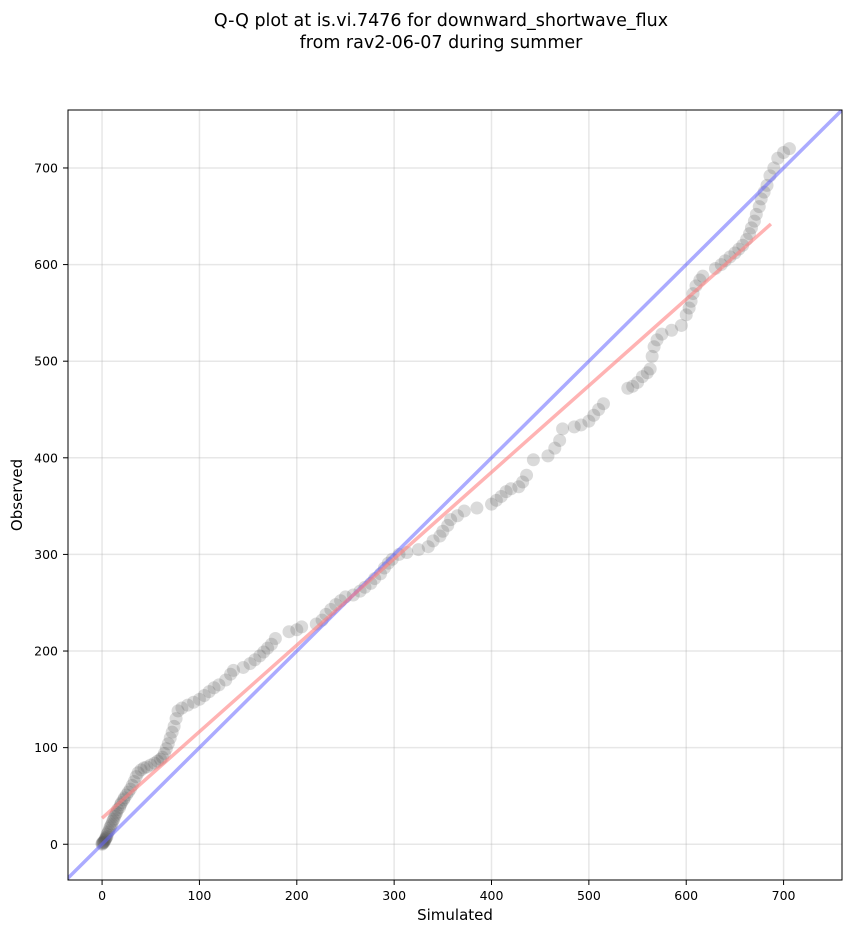 The height and width of the screenshot is (934, 851). What do you see at coordinates (442, 43) in the screenshot?
I see `chart-title-line-2: from rav2-06-07 during summer` at bounding box center [442, 43].